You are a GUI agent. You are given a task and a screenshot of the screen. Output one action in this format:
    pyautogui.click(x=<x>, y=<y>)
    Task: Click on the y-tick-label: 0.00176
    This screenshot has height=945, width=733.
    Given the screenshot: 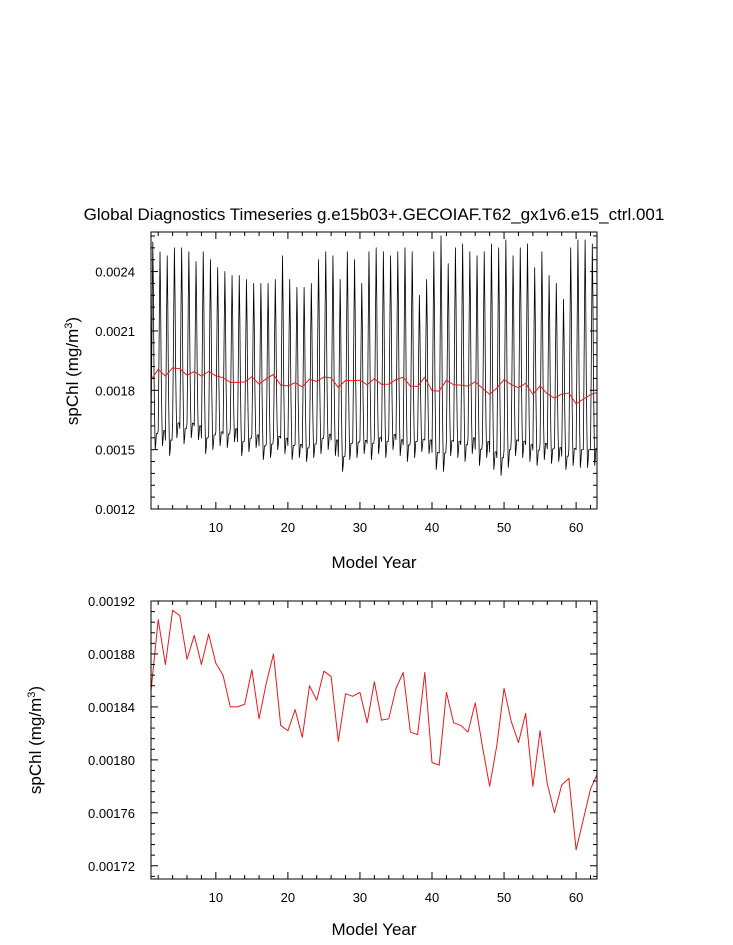 What is the action you would take?
    pyautogui.click(x=111, y=813)
    